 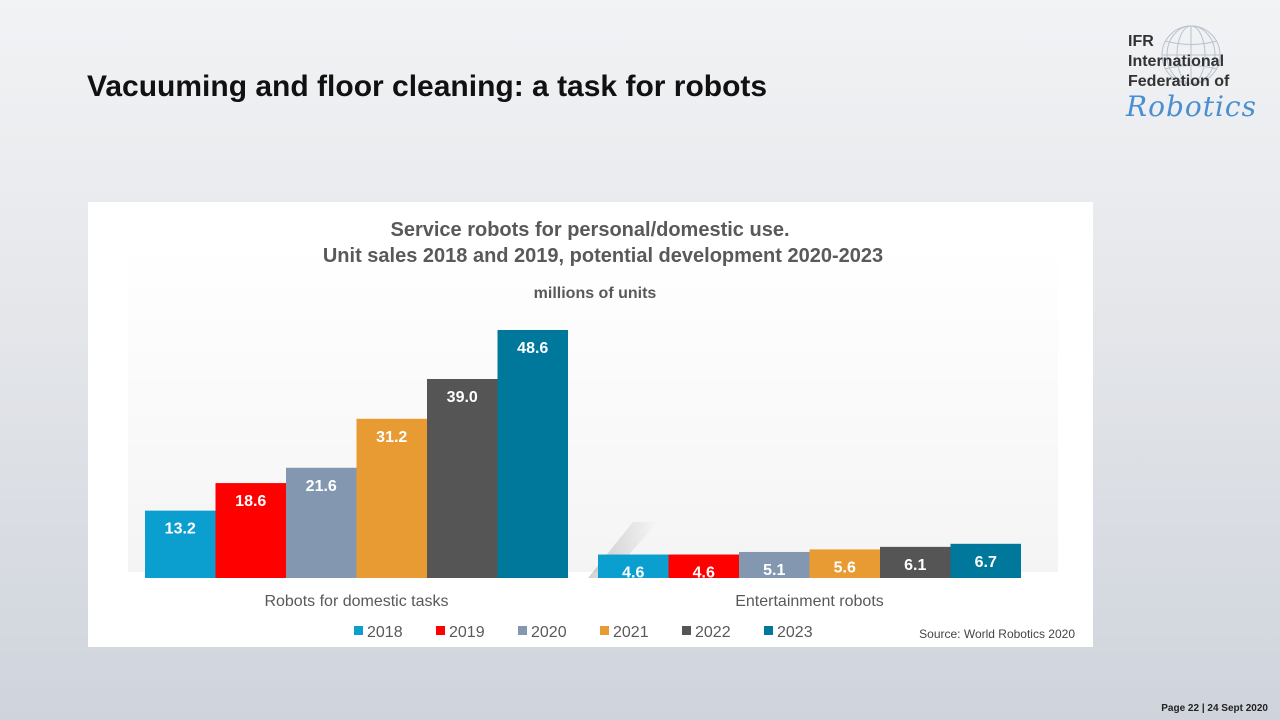 What do you see at coordinates (321, 522) in the screenshot?
I see `bar-2020-domestic` at bounding box center [321, 522].